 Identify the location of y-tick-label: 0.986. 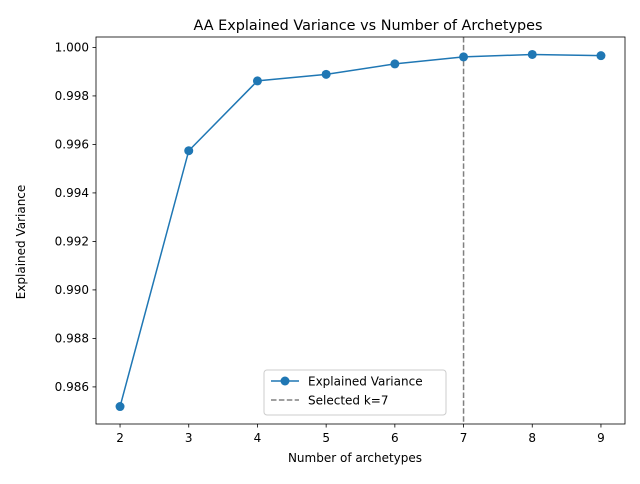
(72, 387).